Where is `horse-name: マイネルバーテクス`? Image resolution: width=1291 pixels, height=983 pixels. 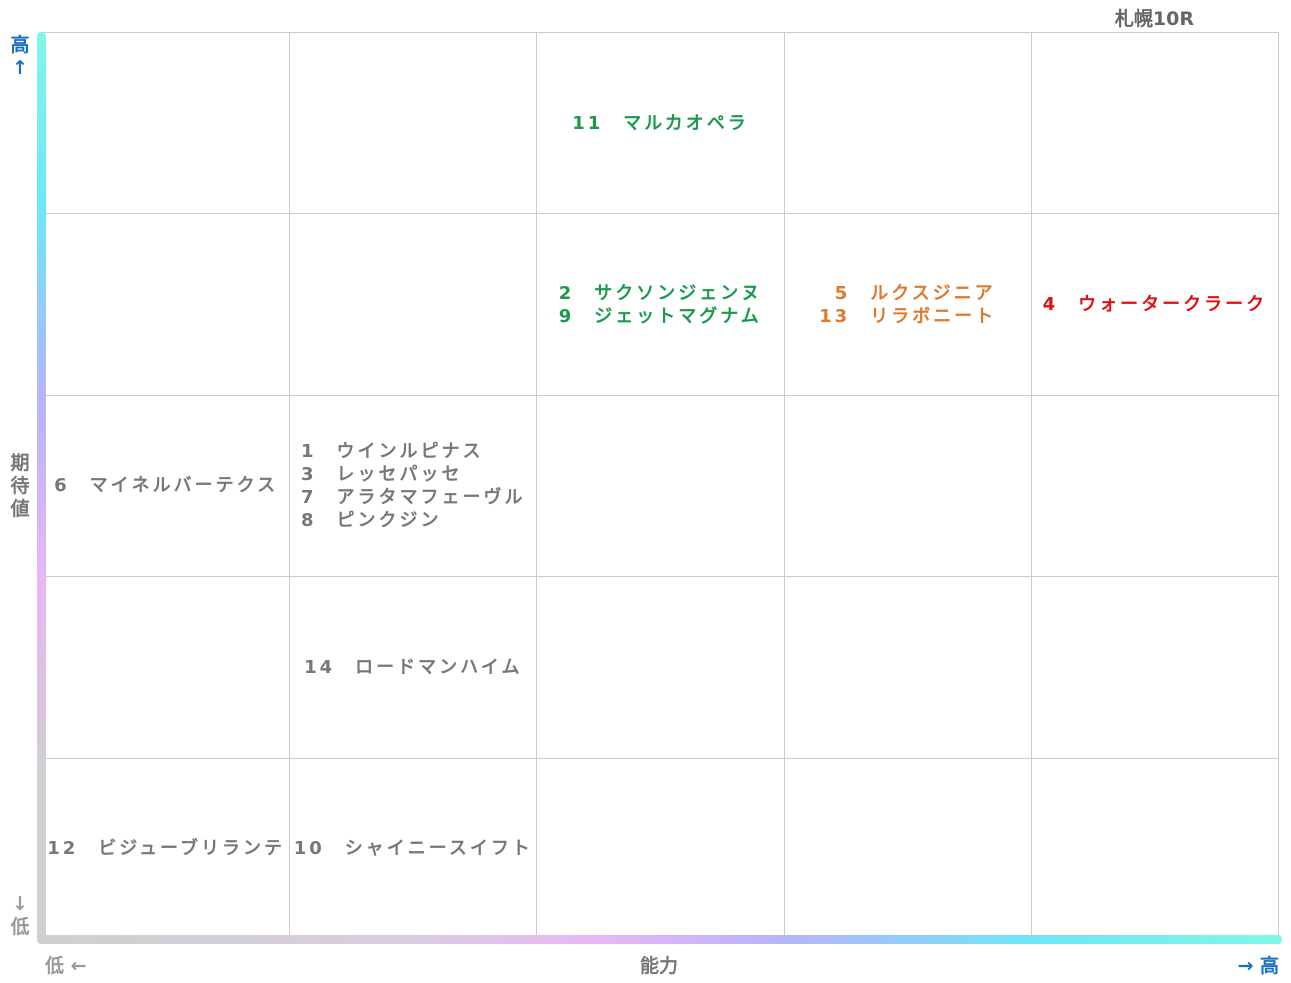 horse-name: マイネルバーテクス is located at coordinates (184, 486).